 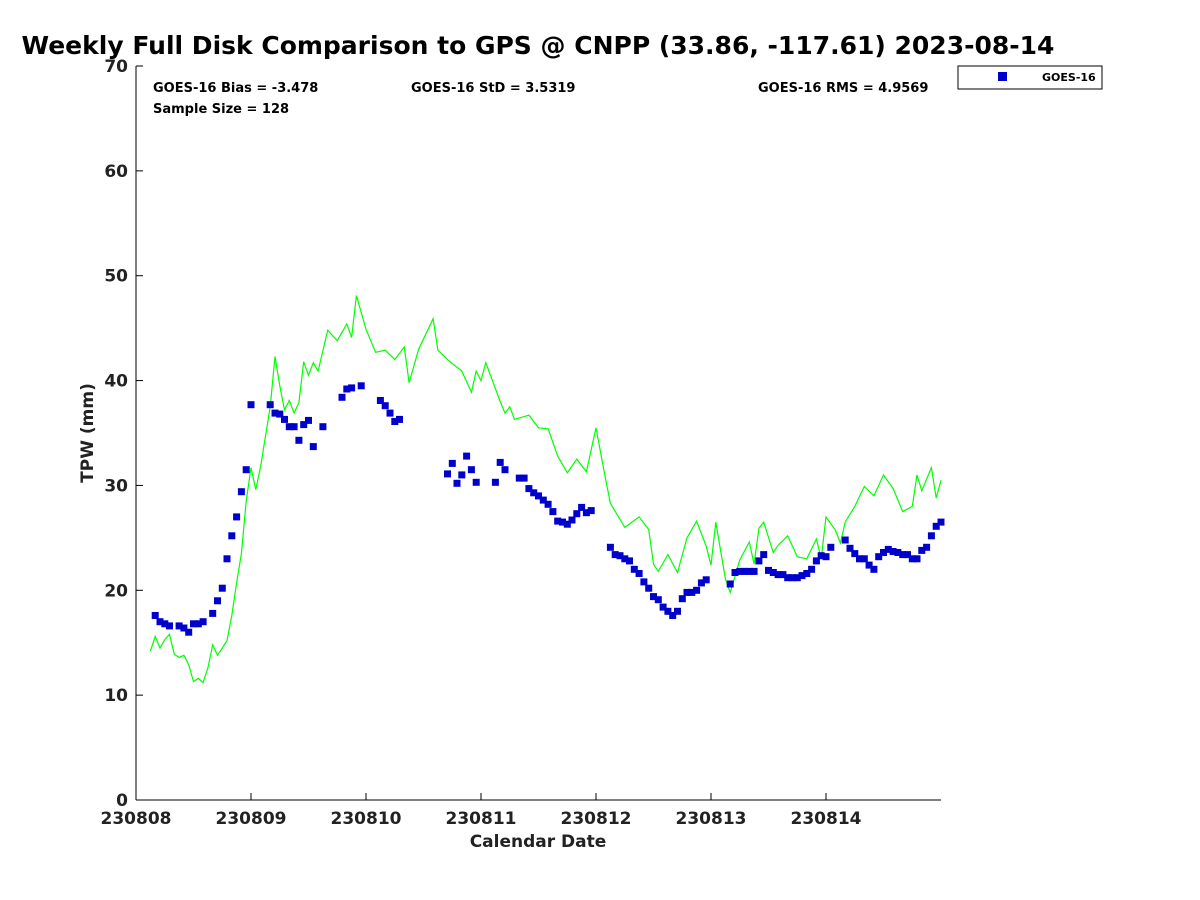 I want to click on rms-stat: GOES-16 RMS = 4.9569, so click(x=843, y=88).